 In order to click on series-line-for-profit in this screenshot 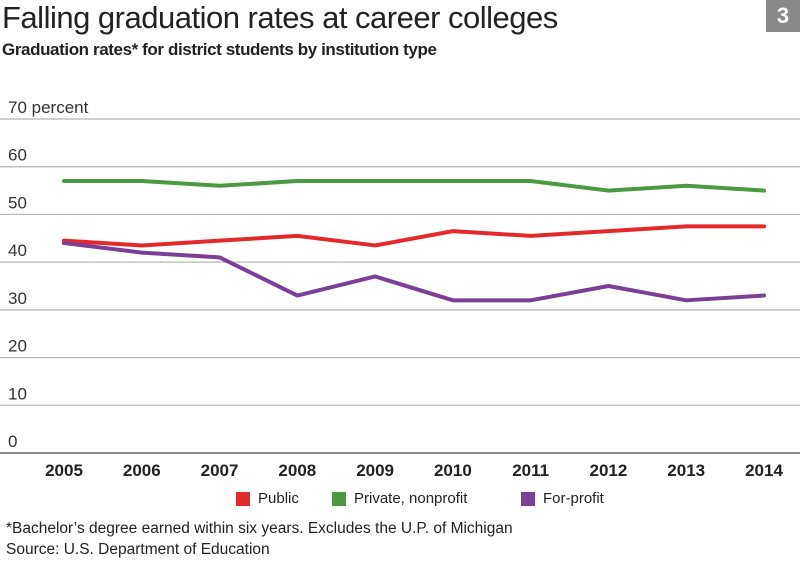, I will do `click(414, 272)`.